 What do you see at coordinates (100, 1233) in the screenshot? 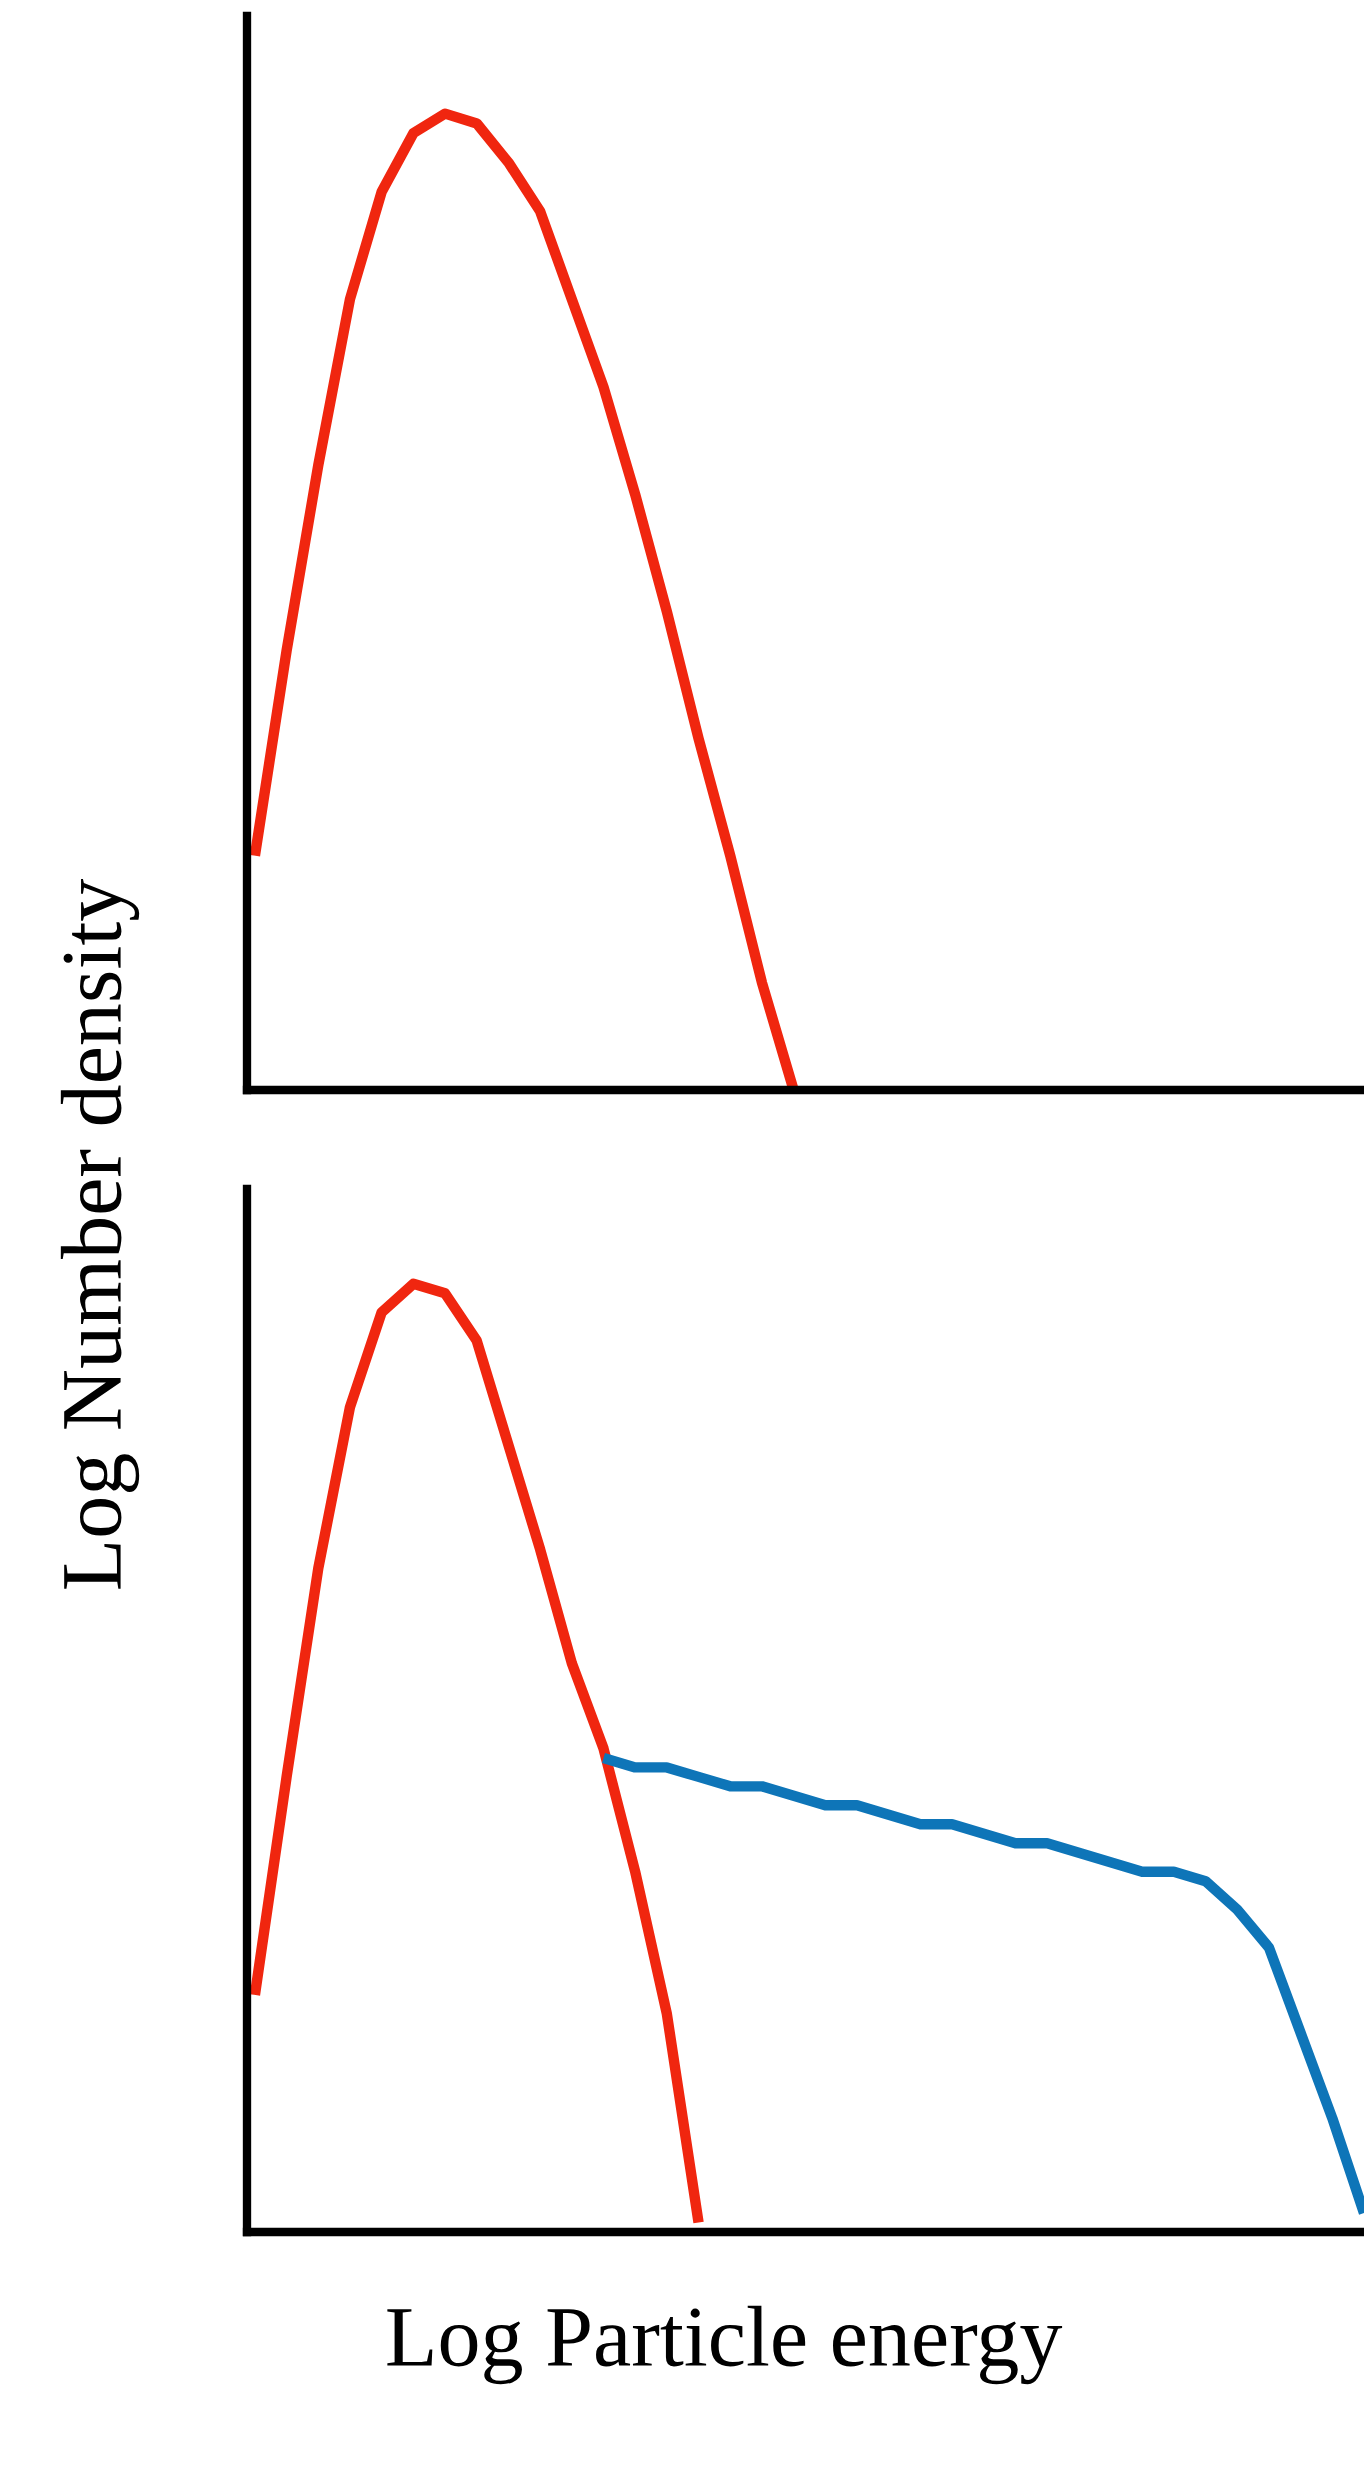
I see `y-axis-title: Log Number density` at bounding box center [100, 1233].